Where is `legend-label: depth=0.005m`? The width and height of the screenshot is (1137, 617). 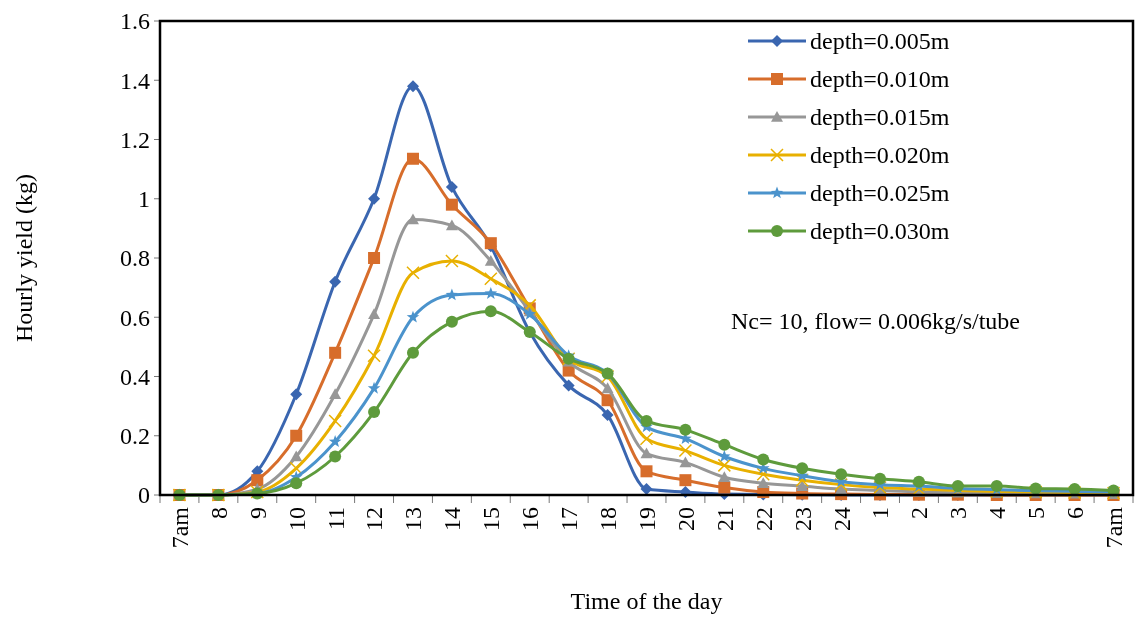 legend-label: depth=0.005m is located at coordinates (880, 41).